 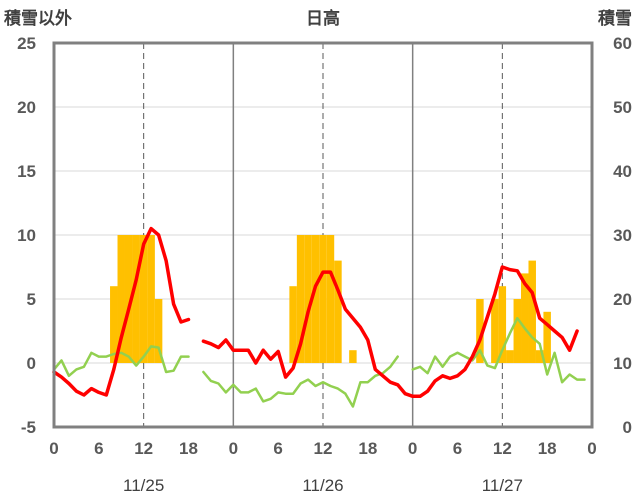 I want to click on right-tick-label: 50, so click(x=622, y=107).